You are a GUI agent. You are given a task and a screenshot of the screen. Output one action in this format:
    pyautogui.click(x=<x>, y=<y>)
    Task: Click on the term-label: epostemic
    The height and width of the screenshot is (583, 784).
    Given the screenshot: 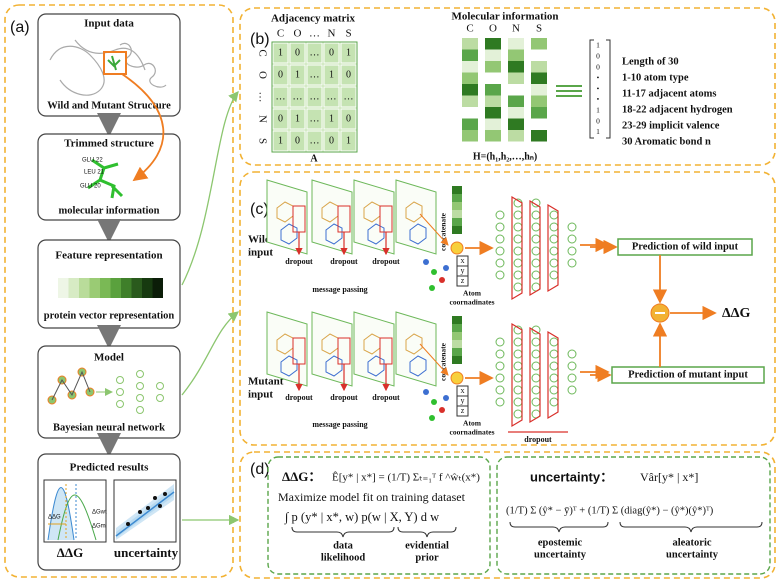 What is the action you would take?
    pyautogui.click(x=560, y=542)
    